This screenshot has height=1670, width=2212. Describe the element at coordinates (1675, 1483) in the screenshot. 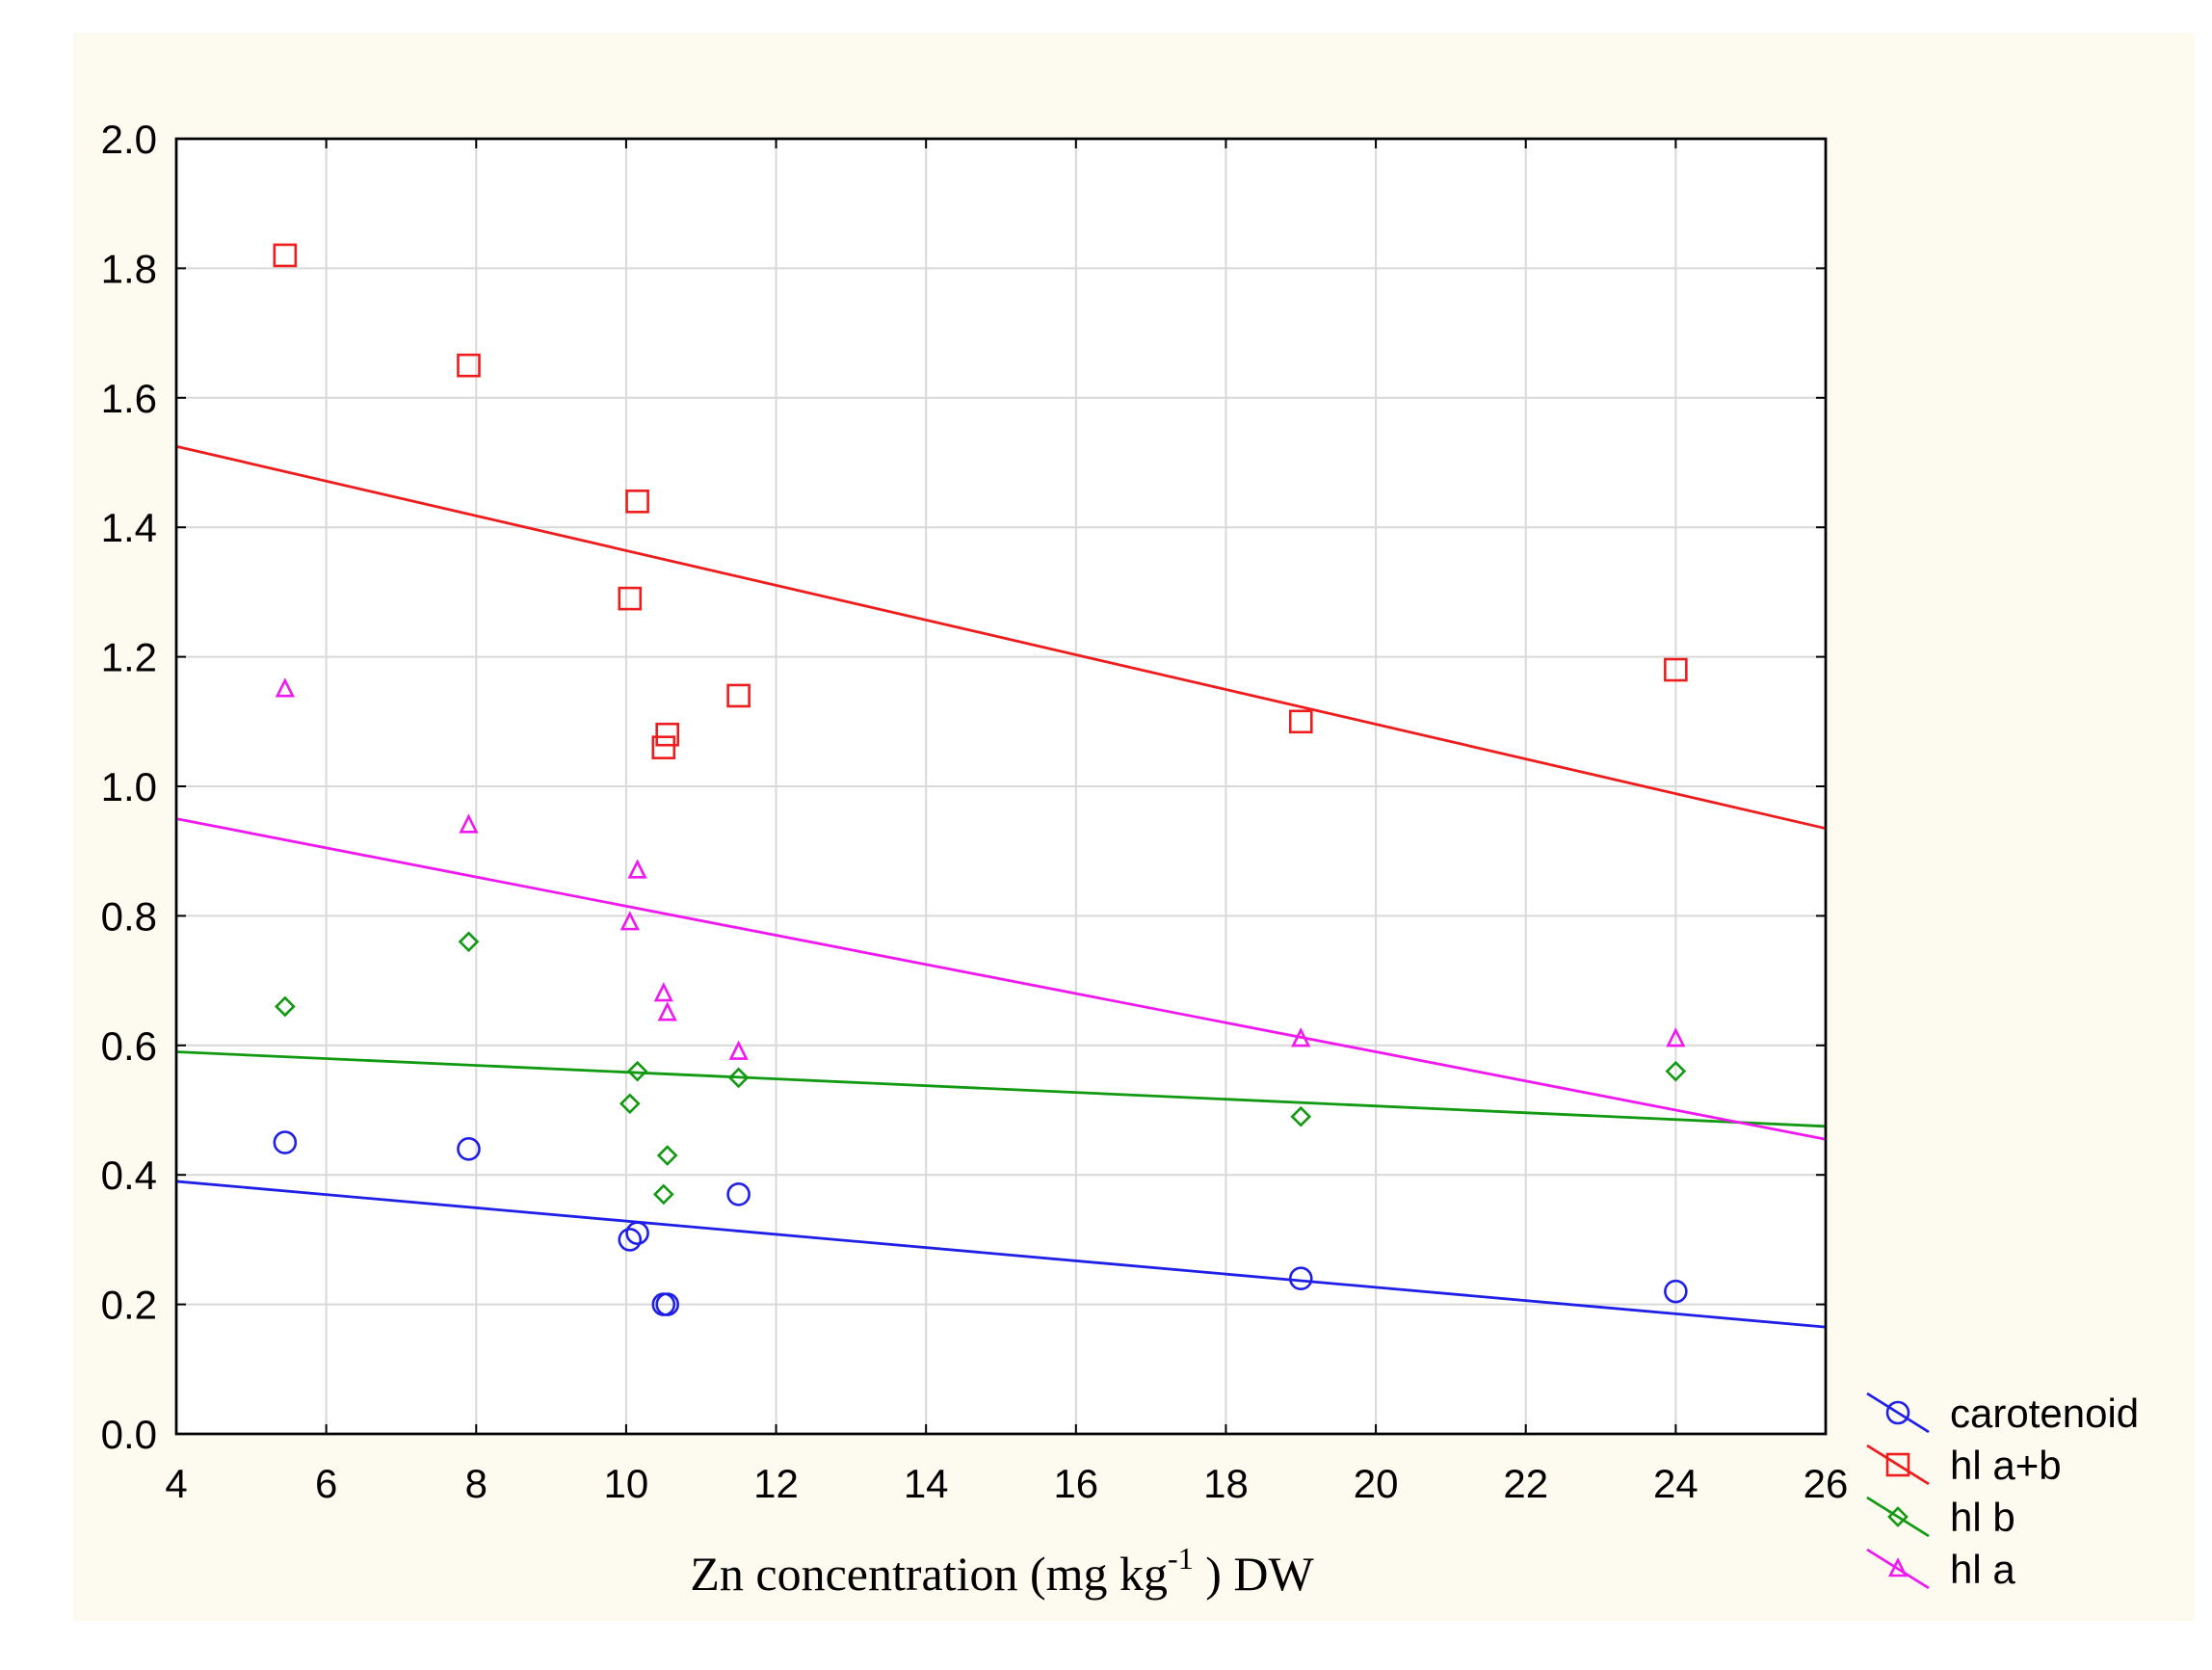

I see `x-tick-label: 24` at that location.